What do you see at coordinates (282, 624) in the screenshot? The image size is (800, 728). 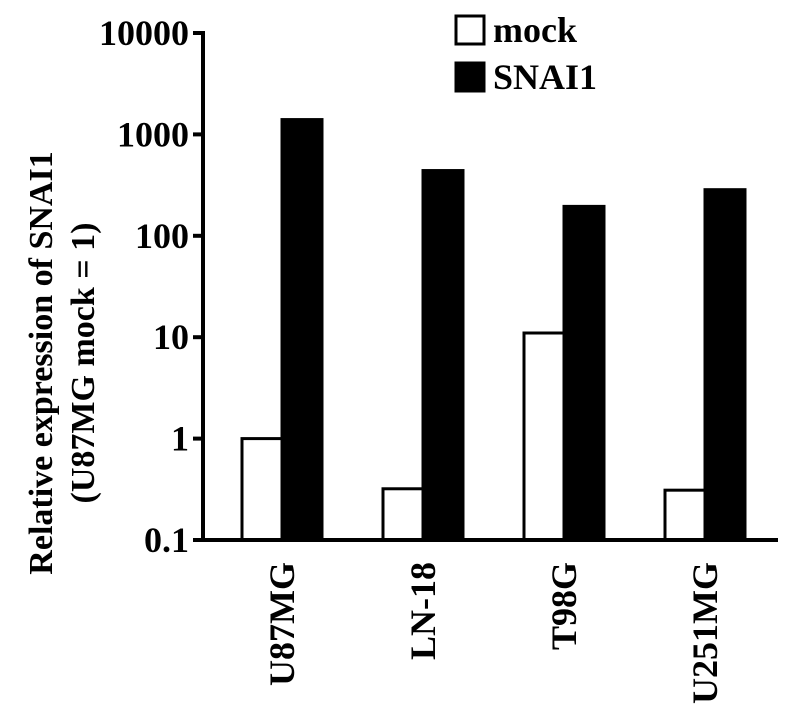 I see `x-tick-label: U87MG` at bounding box center [282, 624].